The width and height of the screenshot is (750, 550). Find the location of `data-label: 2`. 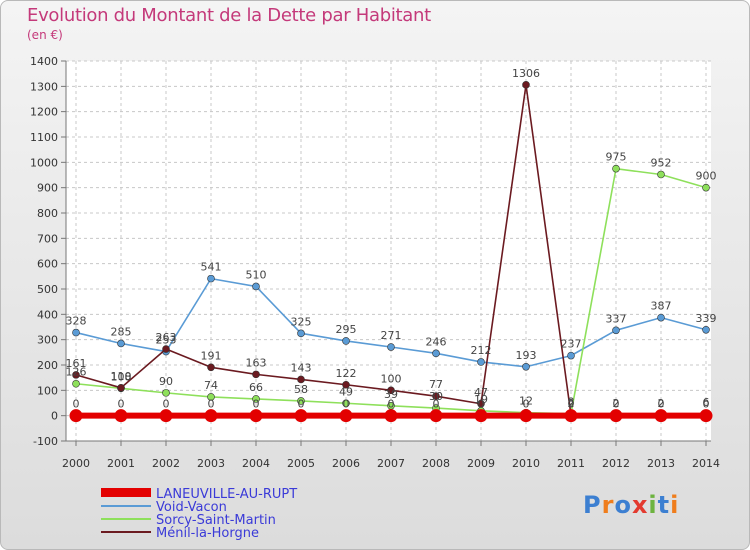

data-label: 2 is located at coordinates (571, 403).